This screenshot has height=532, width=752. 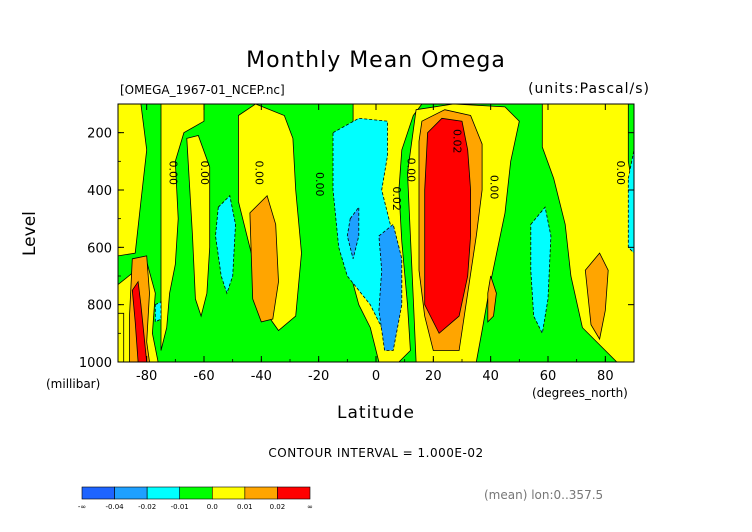 What do you see at coordinates (73, 384) in the screenshot?
I see `y-axis-units: (millibar)` at bounding box center [73, 384].